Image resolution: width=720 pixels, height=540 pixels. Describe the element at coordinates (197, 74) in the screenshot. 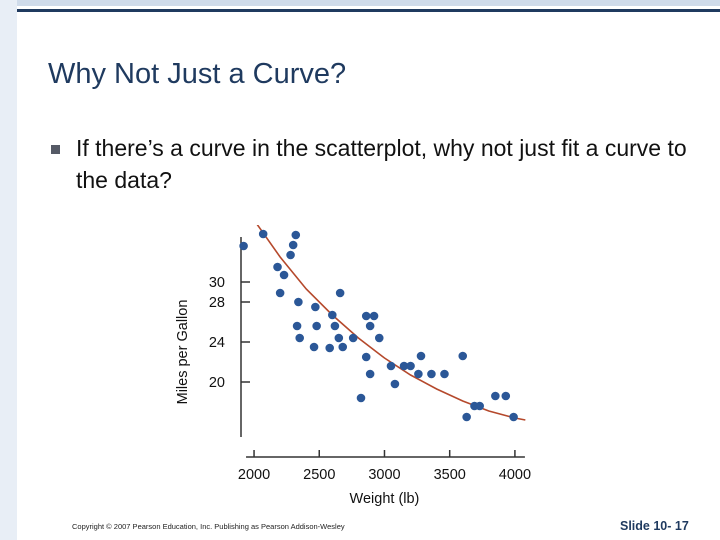

I see `slide-title: Why Not Just a Curve?` at that location.